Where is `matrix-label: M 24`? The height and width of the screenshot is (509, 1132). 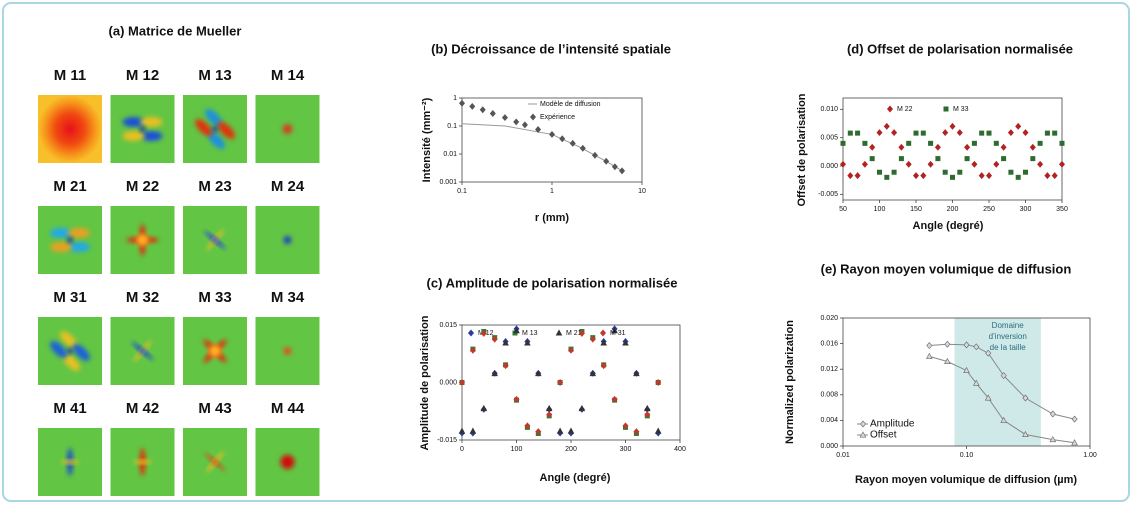
matrix-label: M 24 is located at coordinates (288, 186).